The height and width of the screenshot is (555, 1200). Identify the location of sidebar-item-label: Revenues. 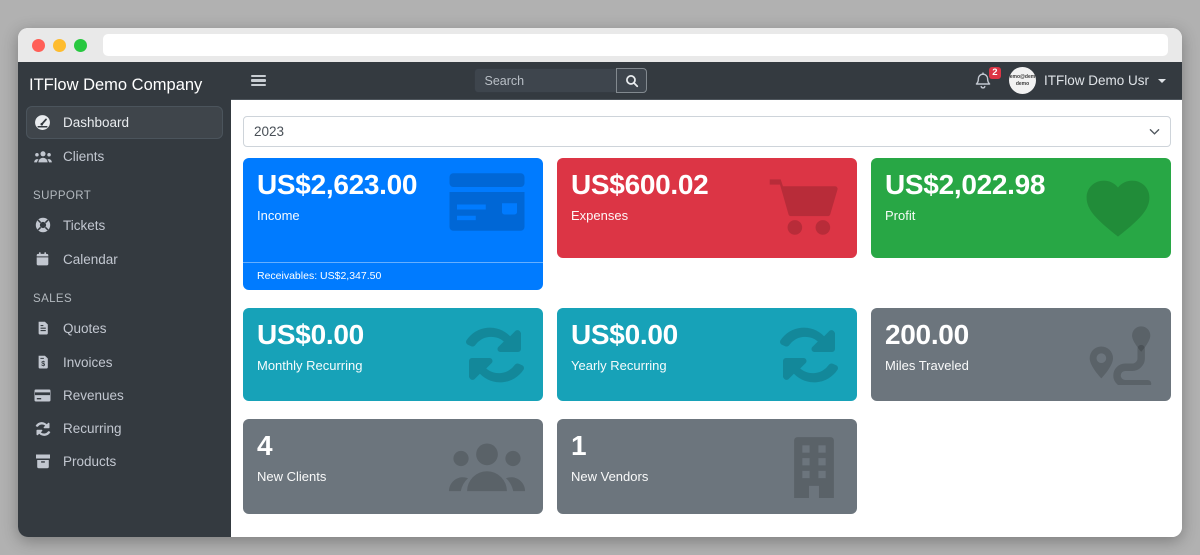
(93, 395).